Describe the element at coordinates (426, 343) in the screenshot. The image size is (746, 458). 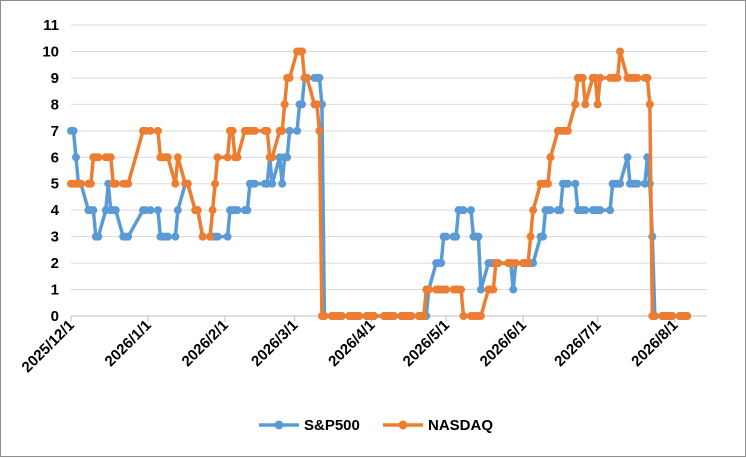
I see `x-tick-label: 2026/5/1` at that location.